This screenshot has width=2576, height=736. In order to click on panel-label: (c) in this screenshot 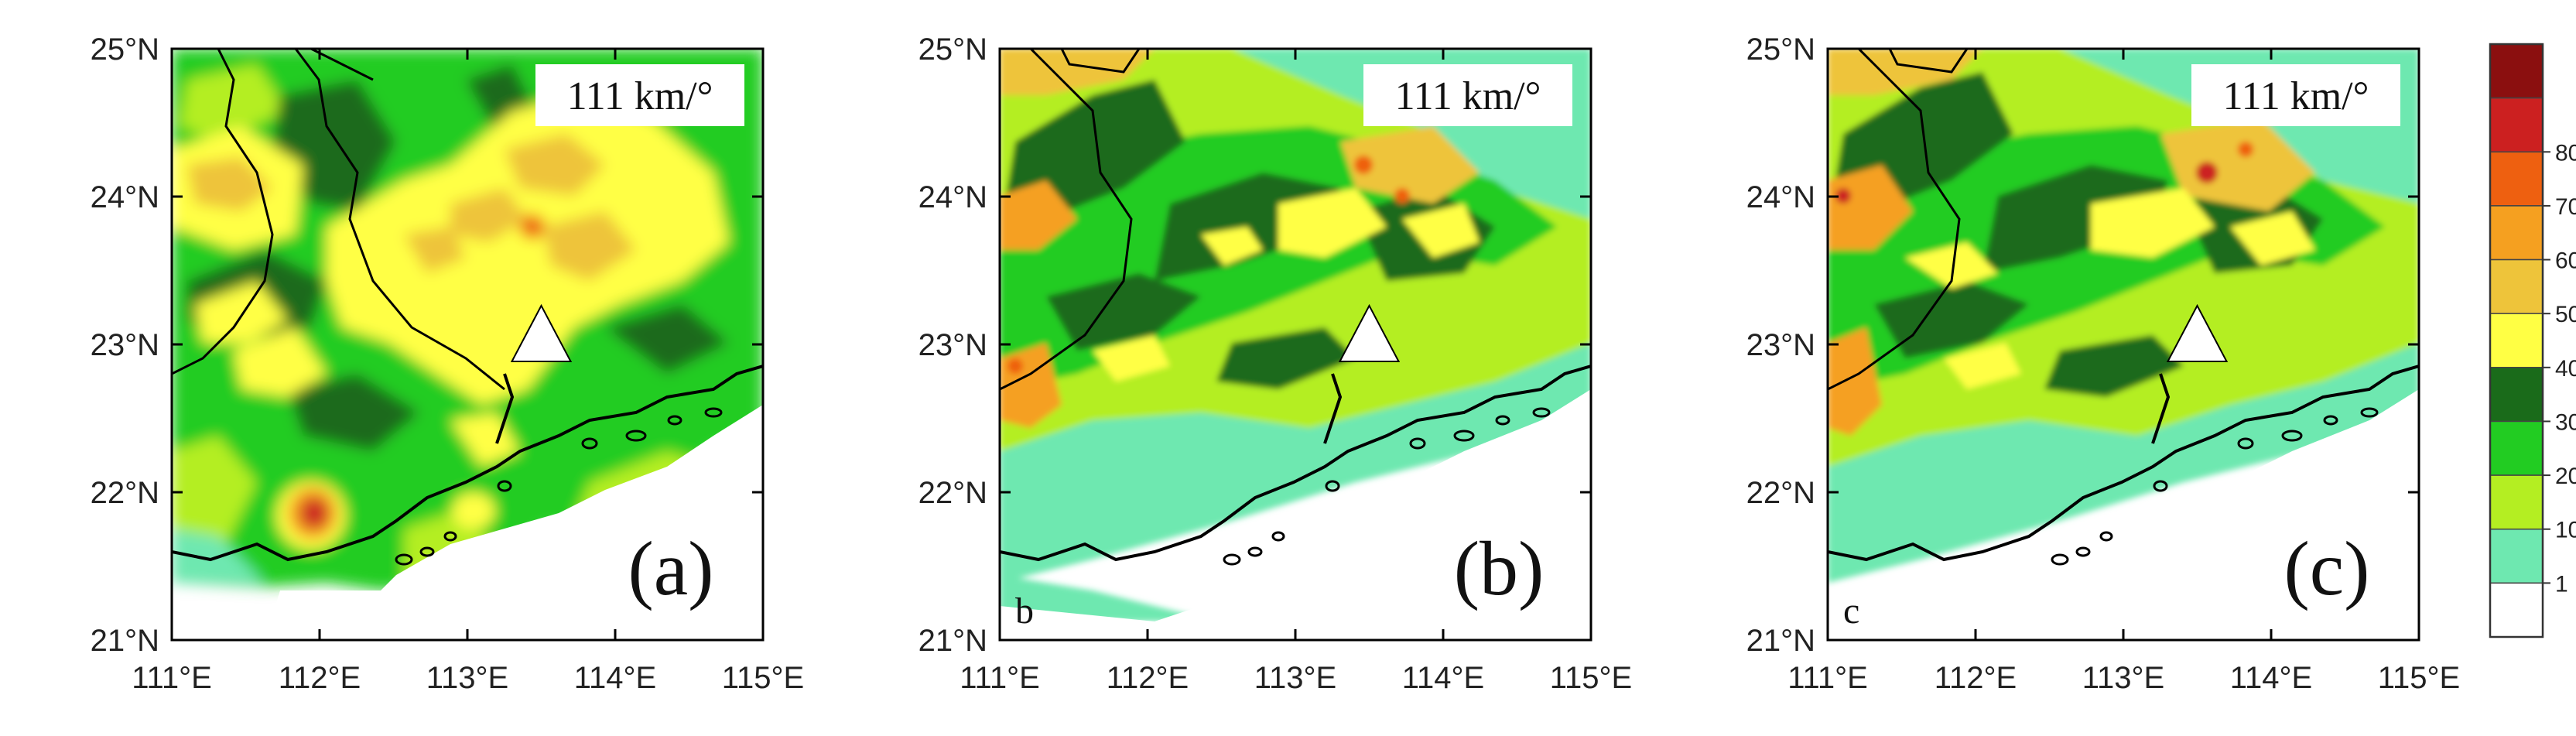, I will do `click(2327, 568)`.